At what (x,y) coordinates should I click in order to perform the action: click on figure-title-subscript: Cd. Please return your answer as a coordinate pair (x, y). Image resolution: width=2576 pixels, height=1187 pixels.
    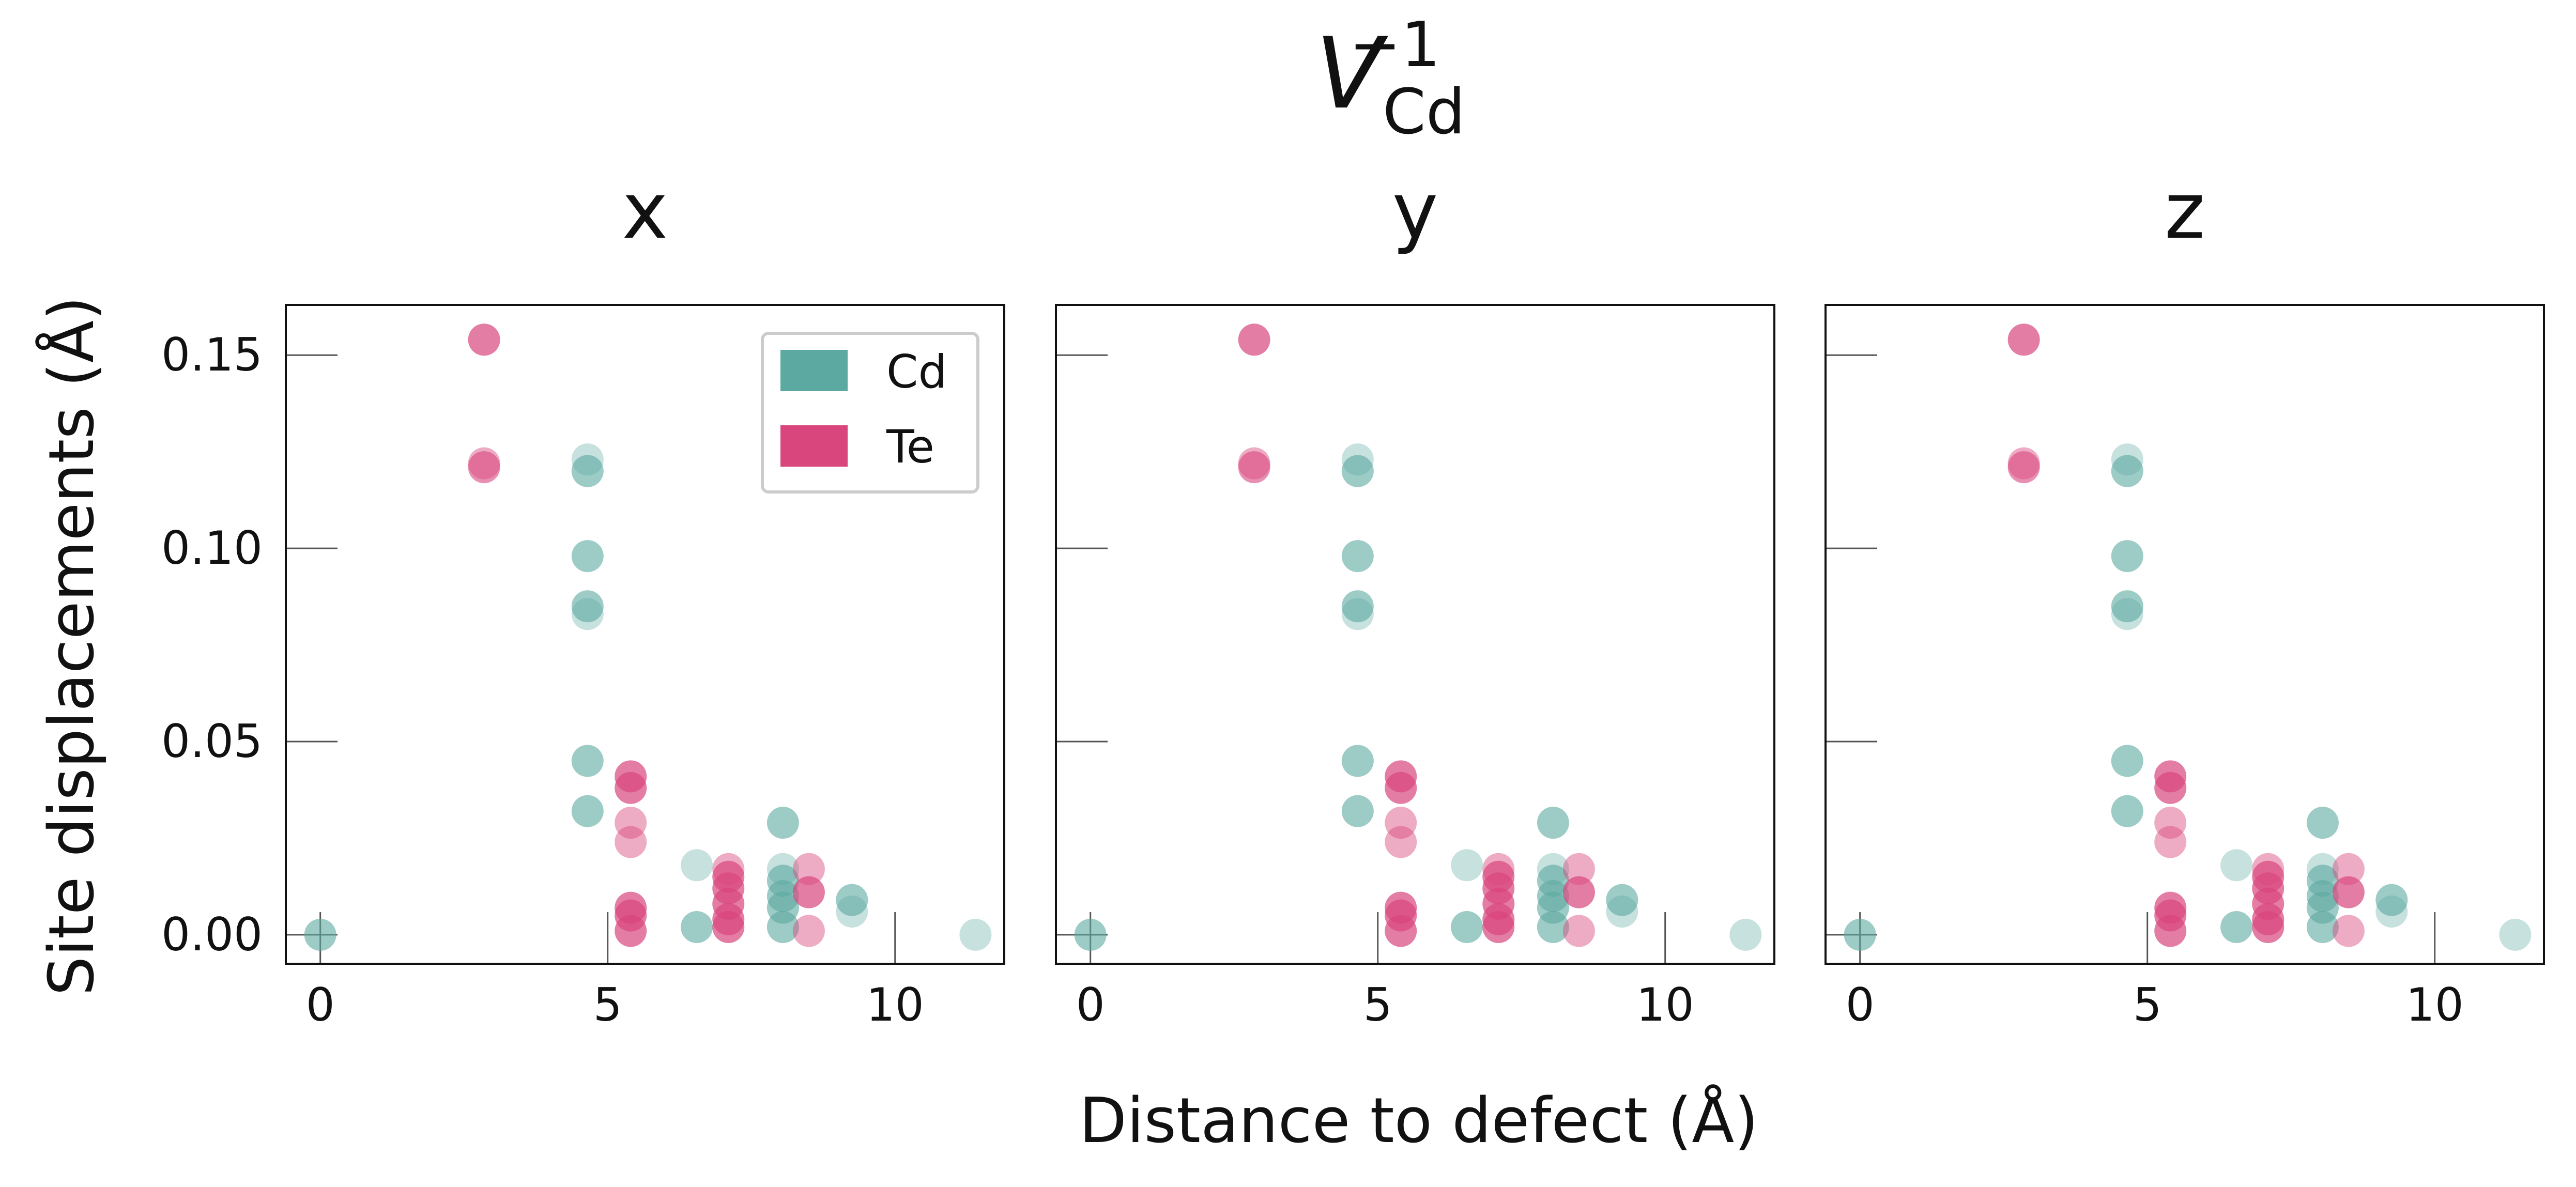
    Looking at the image, I should click on (1424, 112).